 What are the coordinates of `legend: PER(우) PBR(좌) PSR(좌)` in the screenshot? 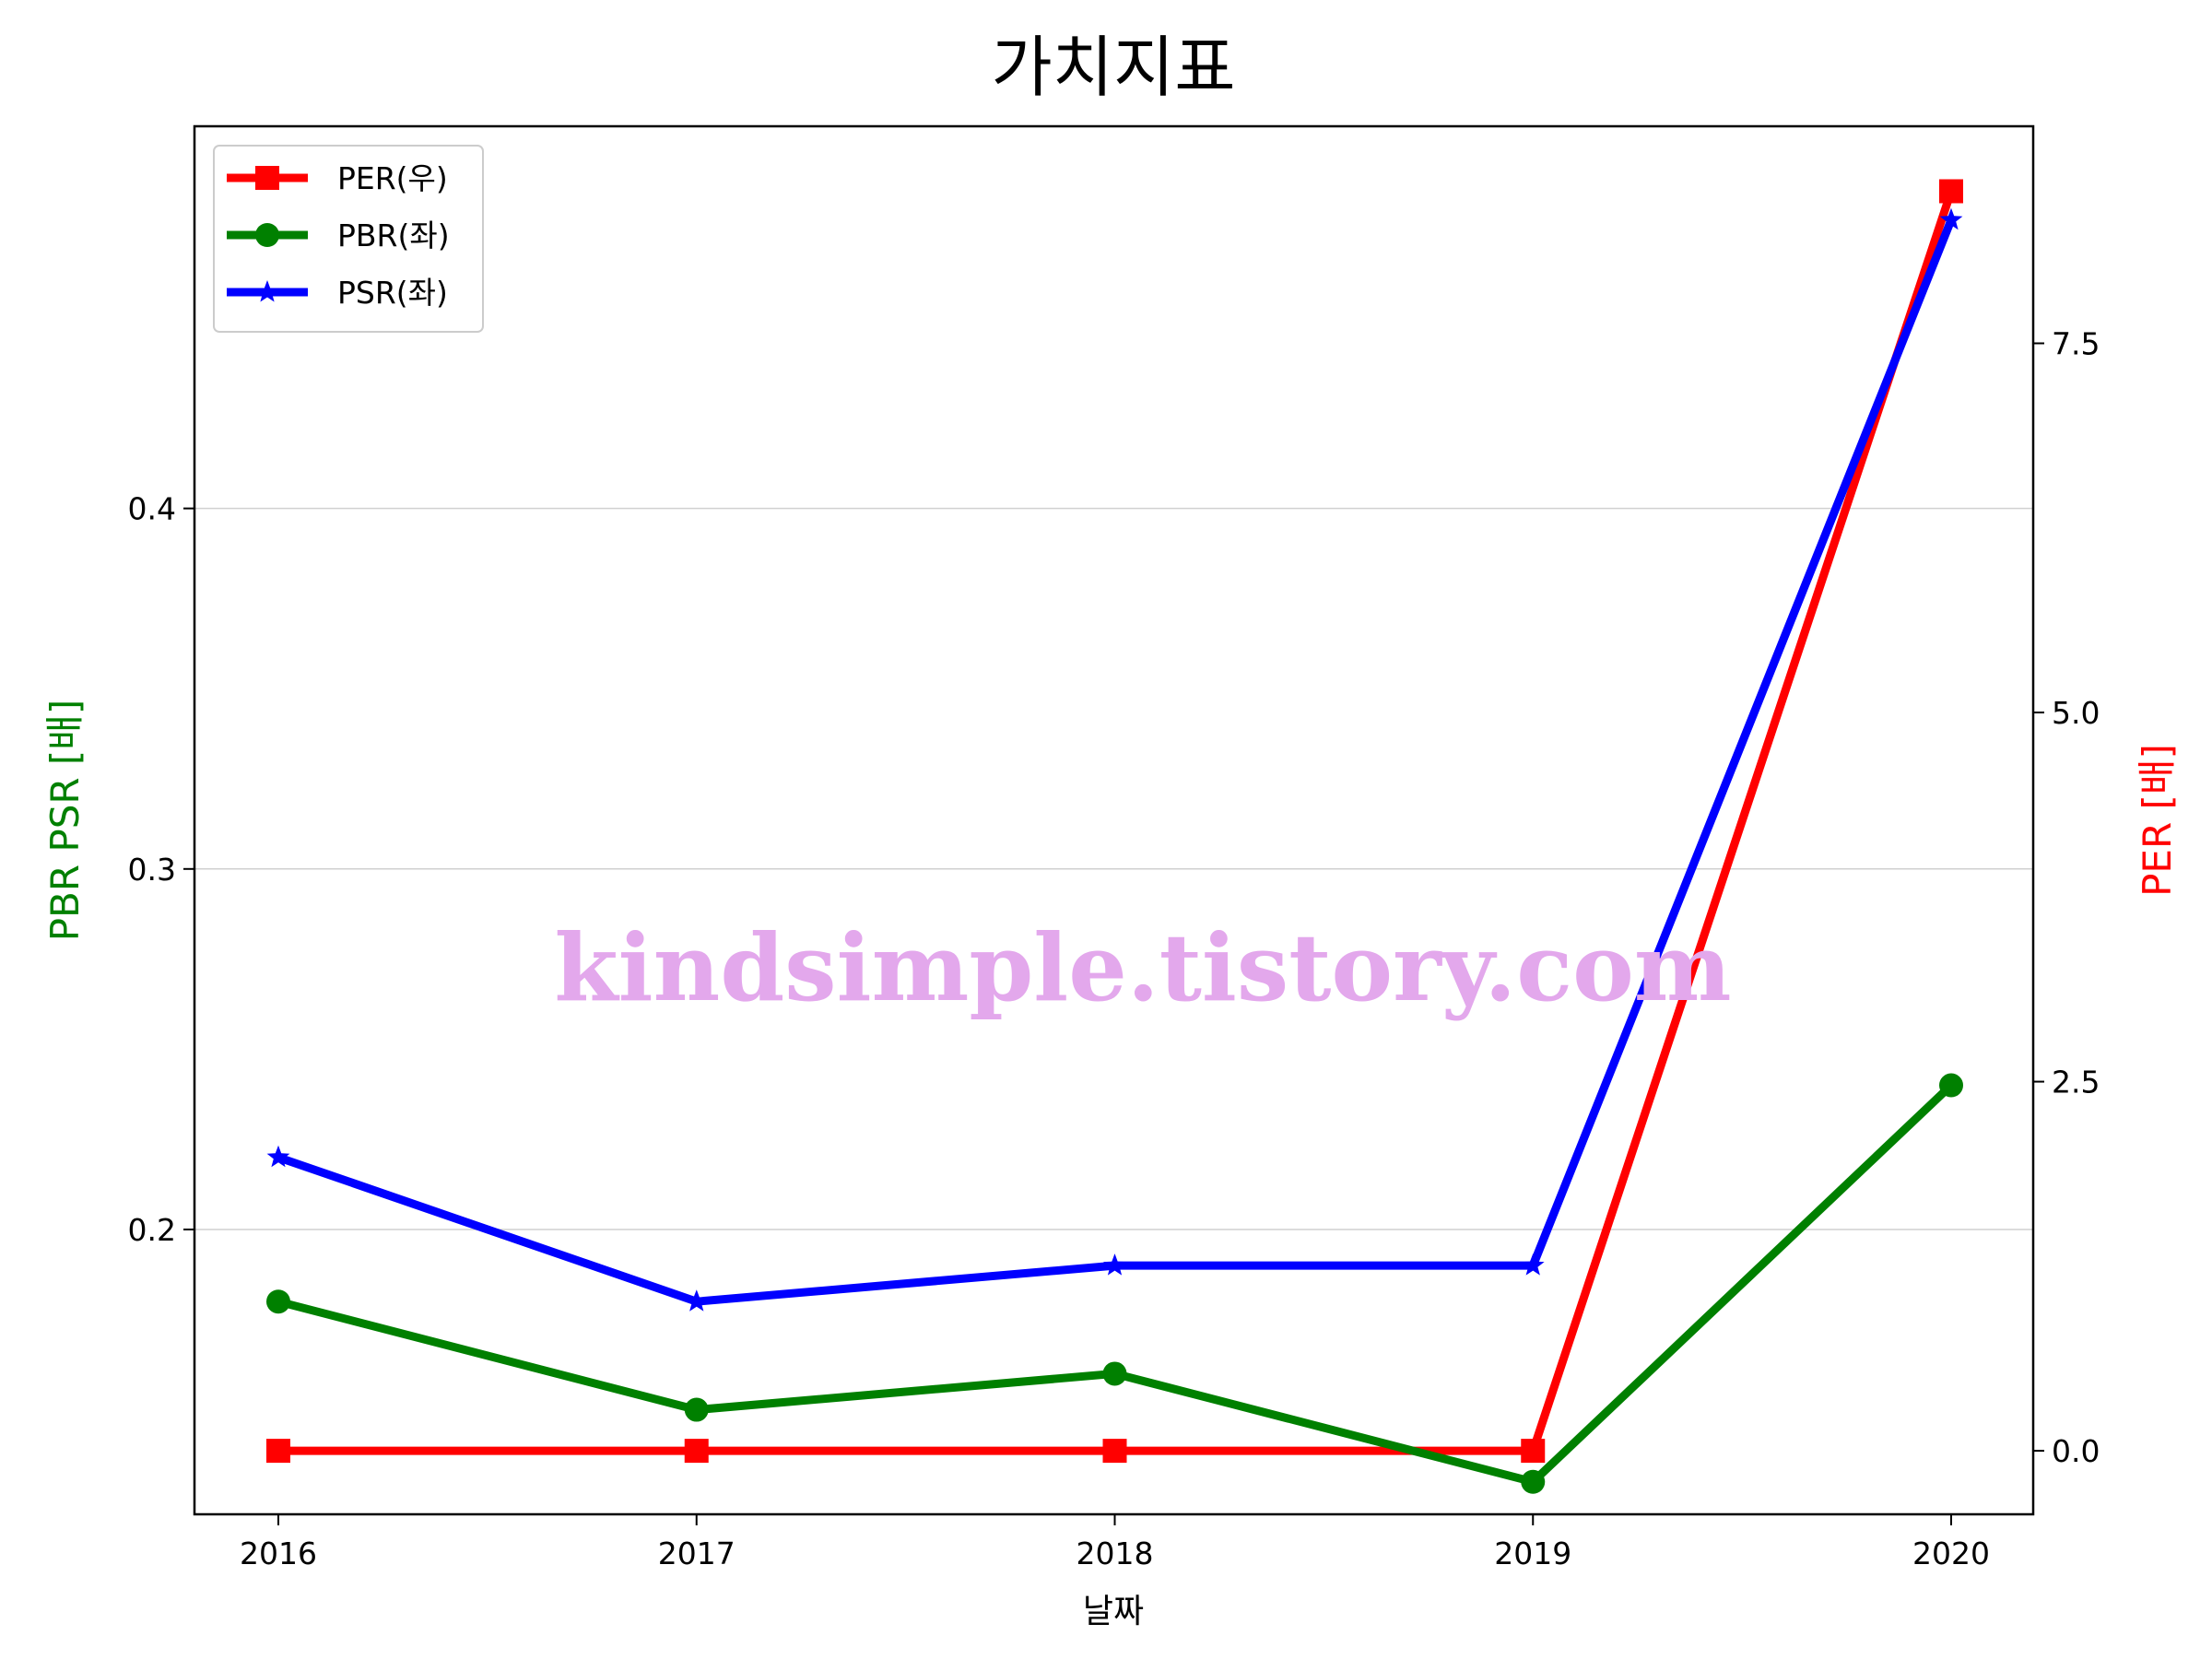 It's located at (348, 239).